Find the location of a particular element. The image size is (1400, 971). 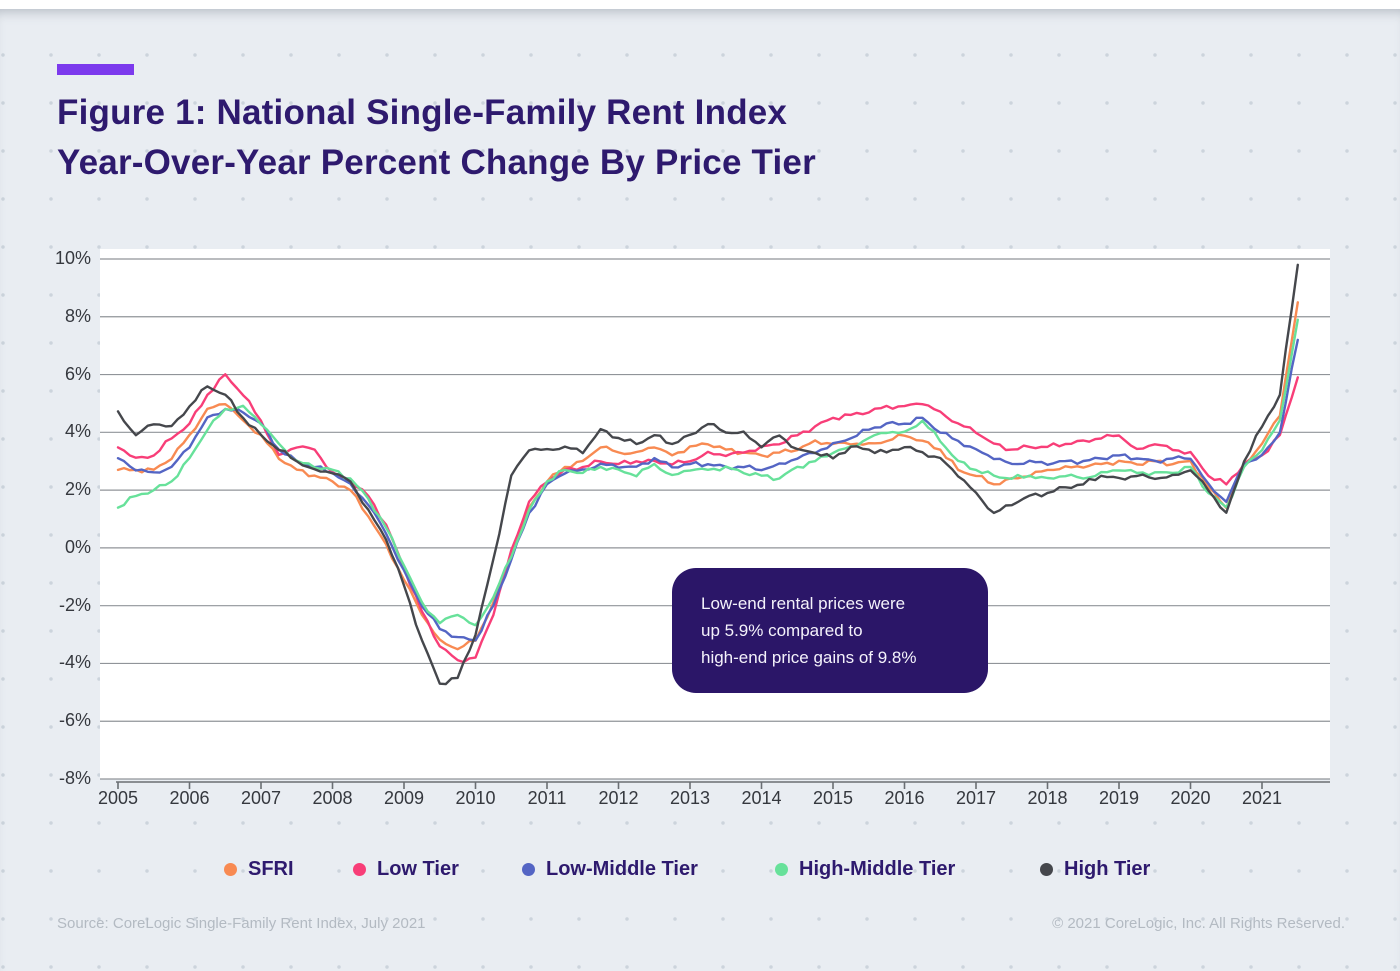

x-axis-tick-label: 2019 is located at coordinates (1119, 798).